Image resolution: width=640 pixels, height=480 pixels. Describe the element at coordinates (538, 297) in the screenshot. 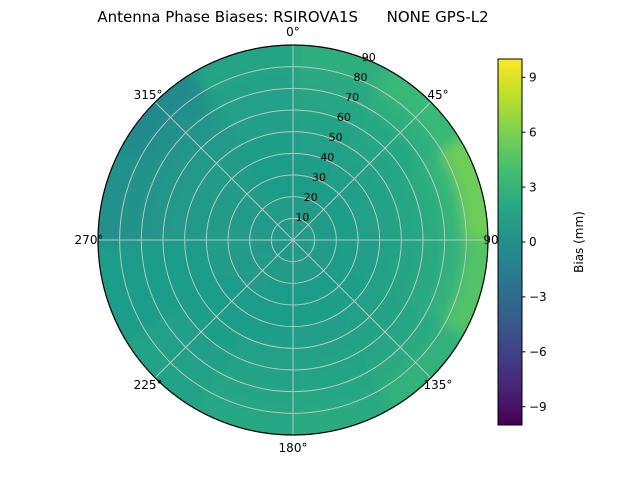

I see `colorbar-tick-label: −3` at that location.